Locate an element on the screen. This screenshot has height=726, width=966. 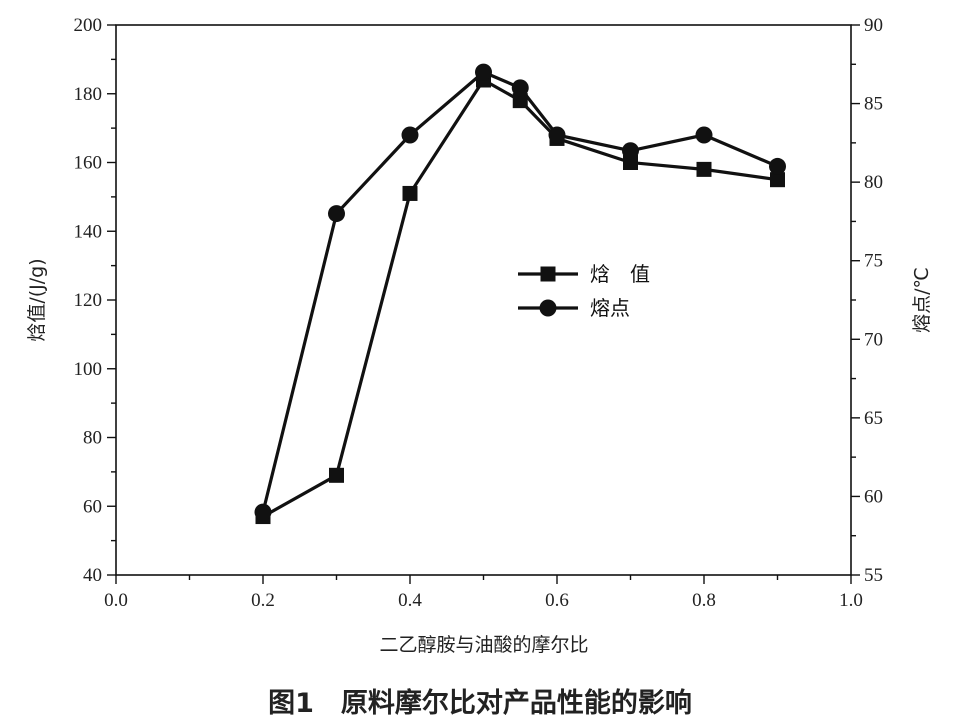
y-left-tick-label: 140 is located at coordinates (88, 231).